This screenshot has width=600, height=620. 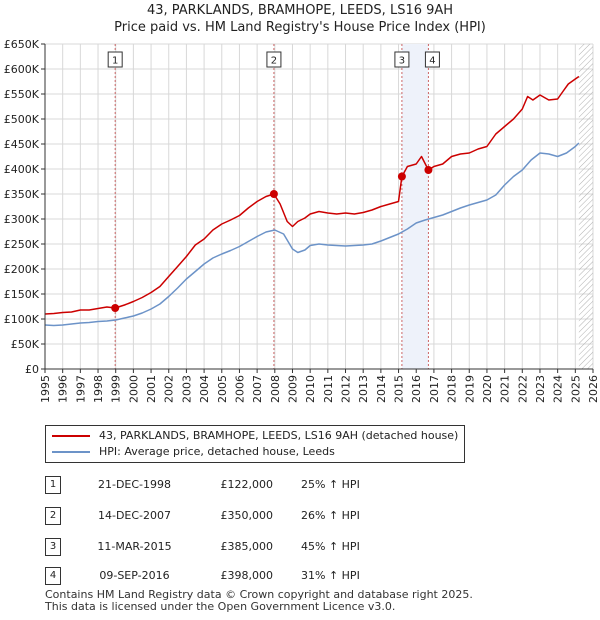 I want to click on y-tick-label: £650K, so click(x=22, y=44).